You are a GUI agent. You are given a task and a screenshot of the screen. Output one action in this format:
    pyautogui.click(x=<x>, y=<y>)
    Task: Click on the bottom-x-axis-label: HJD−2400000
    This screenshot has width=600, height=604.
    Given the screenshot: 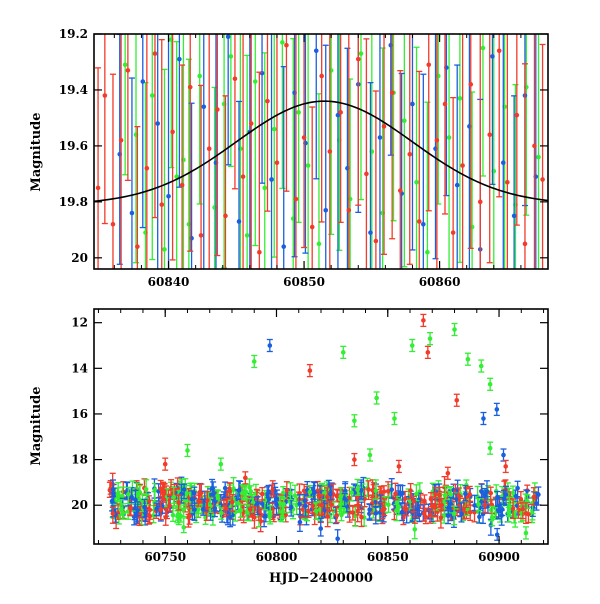 What is the action you would take?
    pyautogui.click(x=321, y=578)
    